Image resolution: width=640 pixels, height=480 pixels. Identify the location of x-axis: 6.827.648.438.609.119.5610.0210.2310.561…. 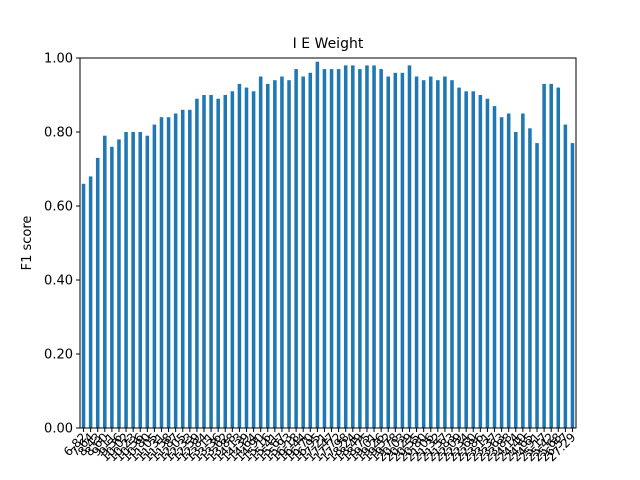
(320, 446).